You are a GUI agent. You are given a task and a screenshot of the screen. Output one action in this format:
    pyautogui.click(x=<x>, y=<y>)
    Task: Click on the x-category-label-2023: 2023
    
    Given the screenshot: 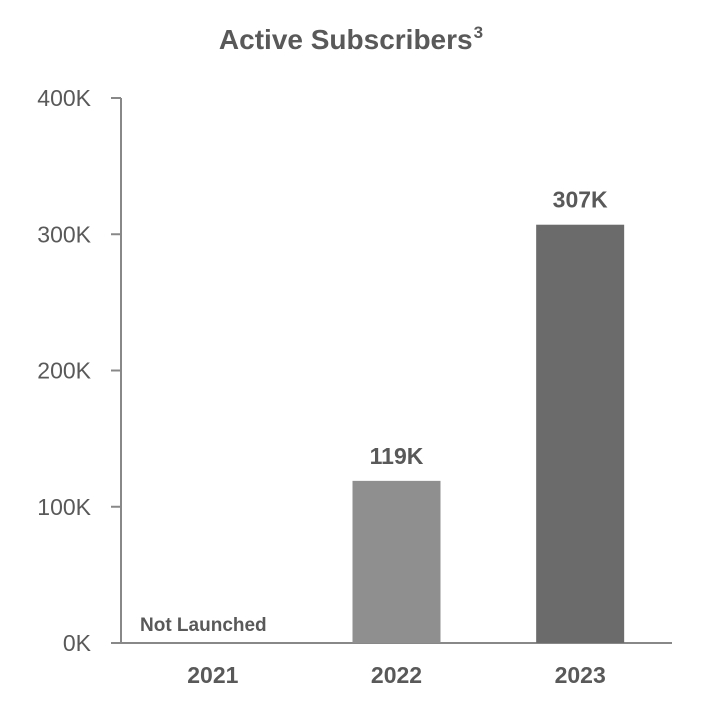 What is the action you would take?
    pyautogui.click(x=580, y=675)
    